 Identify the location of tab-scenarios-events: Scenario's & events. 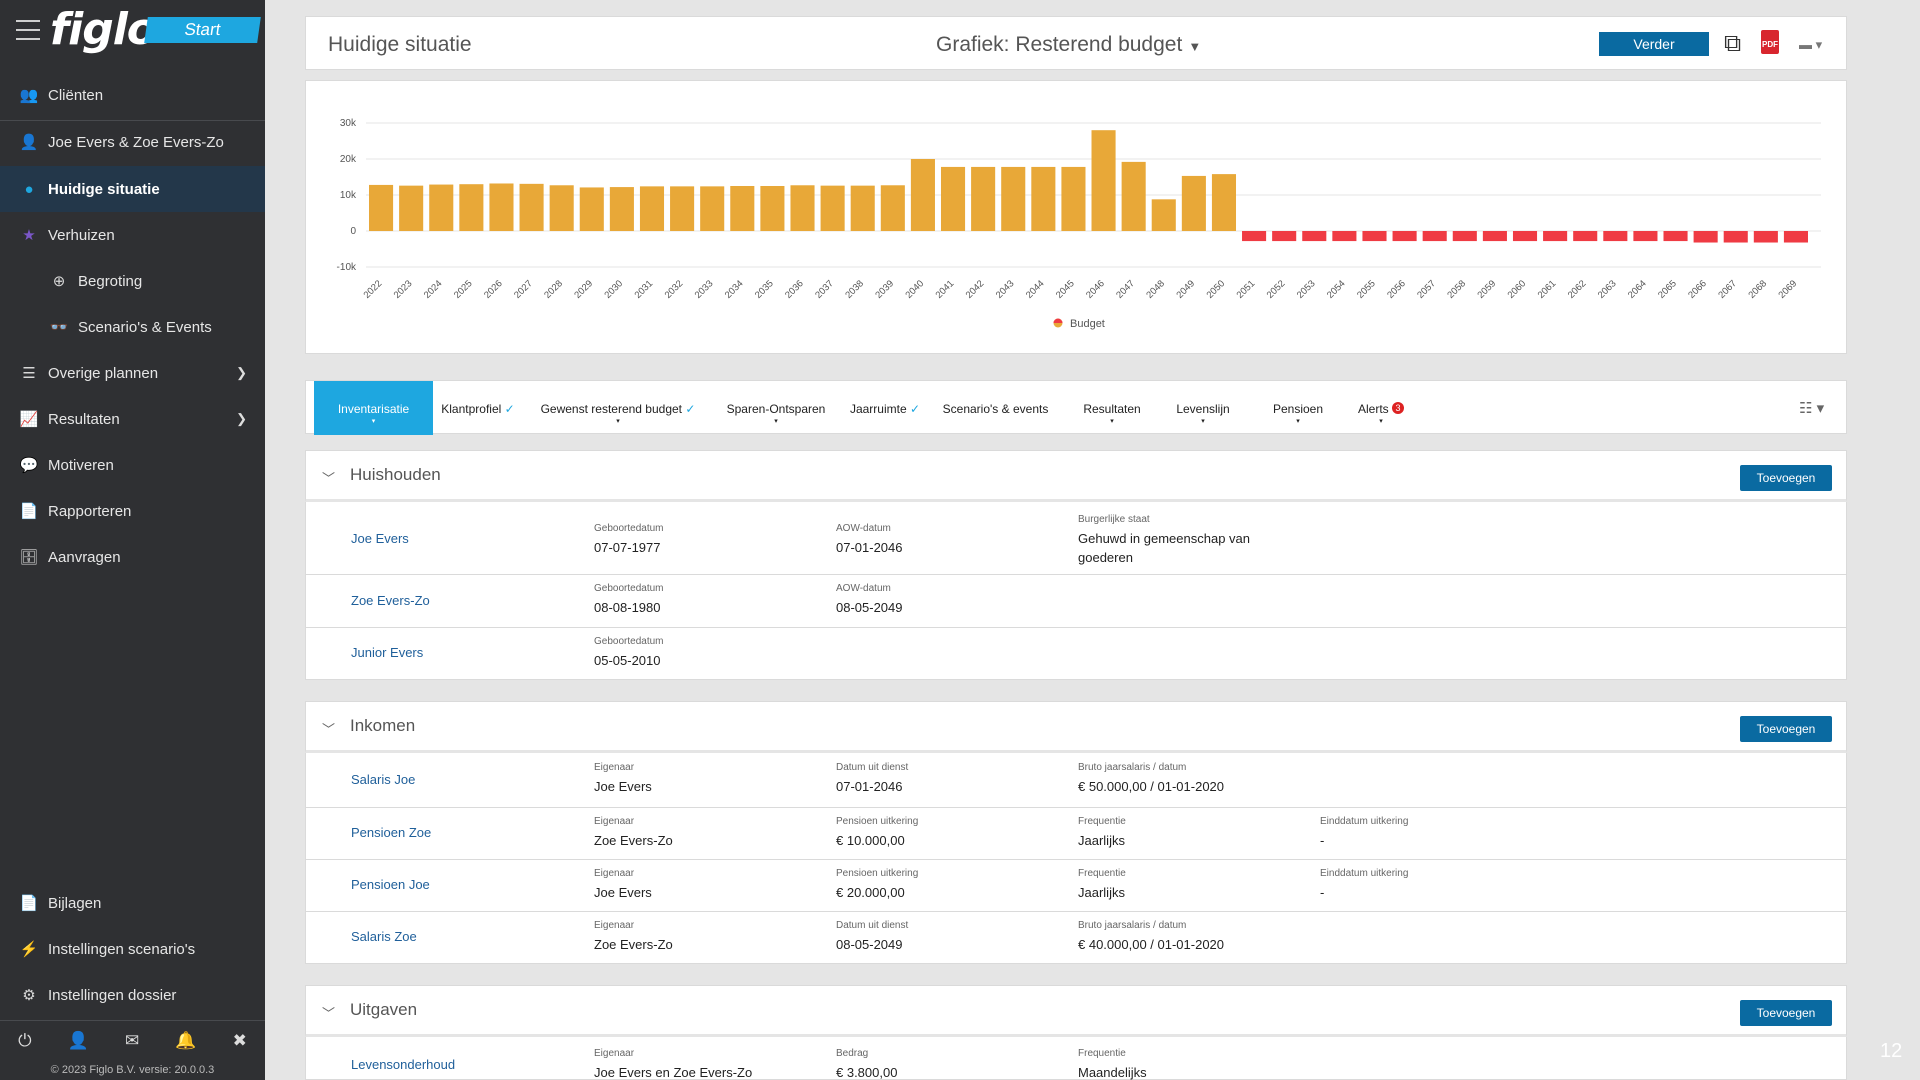
(995, 408).